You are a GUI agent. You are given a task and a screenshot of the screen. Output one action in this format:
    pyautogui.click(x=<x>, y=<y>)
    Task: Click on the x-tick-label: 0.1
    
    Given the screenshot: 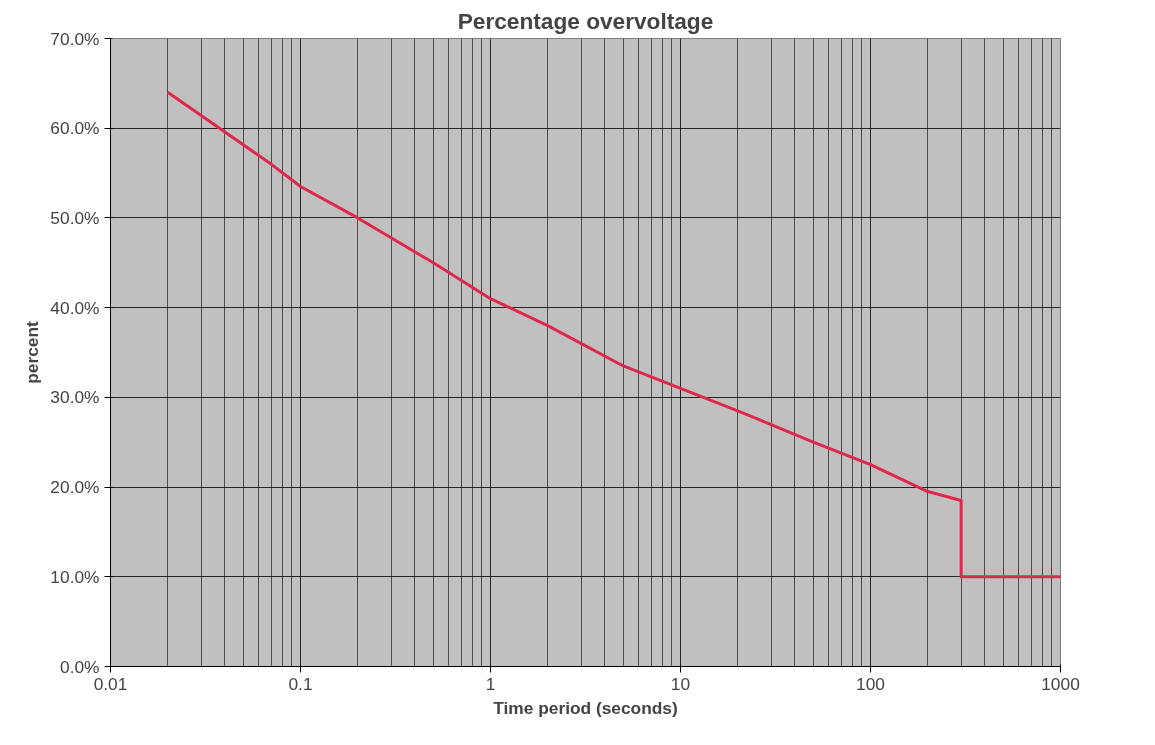 What is the action you would take?
    pyautogui.click(x=300, y=683)
    